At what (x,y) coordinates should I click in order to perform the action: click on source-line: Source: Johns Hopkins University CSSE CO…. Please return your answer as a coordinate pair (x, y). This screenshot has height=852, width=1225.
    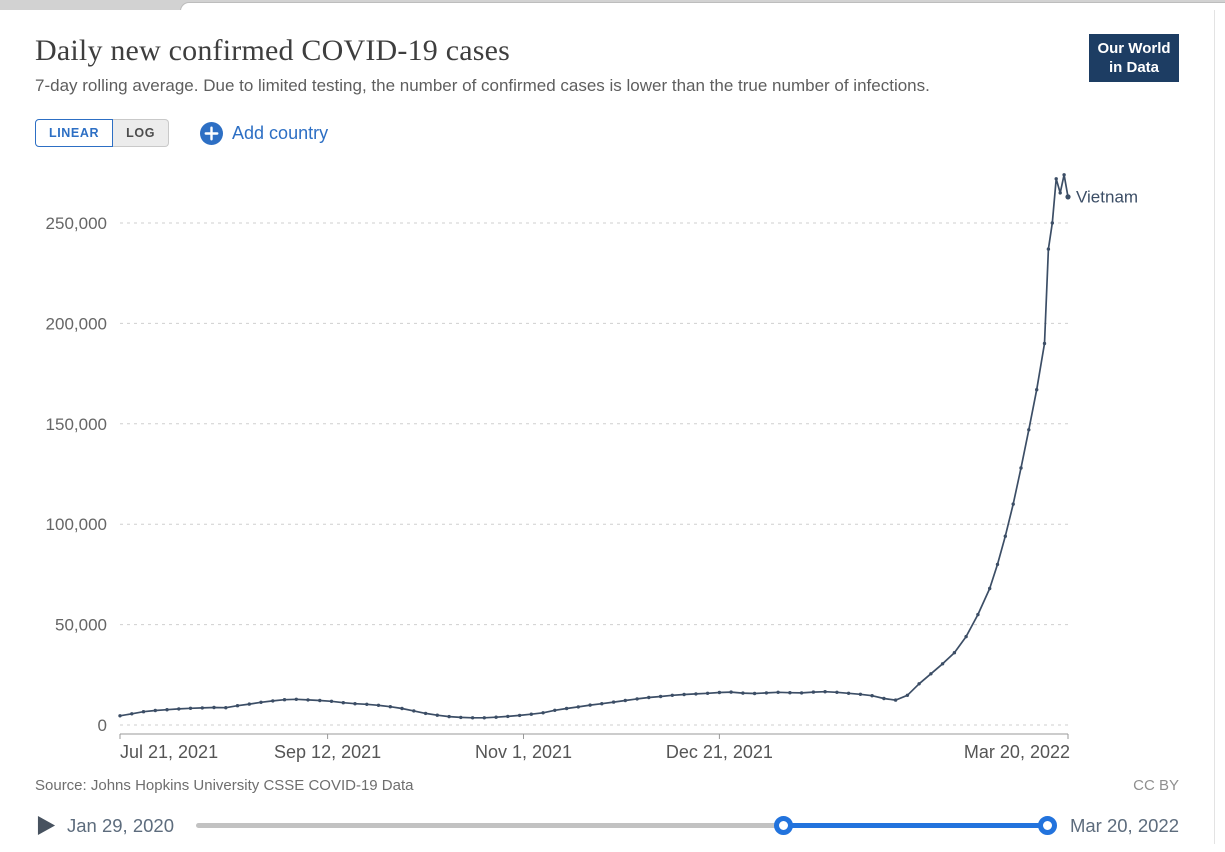
    Looking at the image, I should click on (224, 785).